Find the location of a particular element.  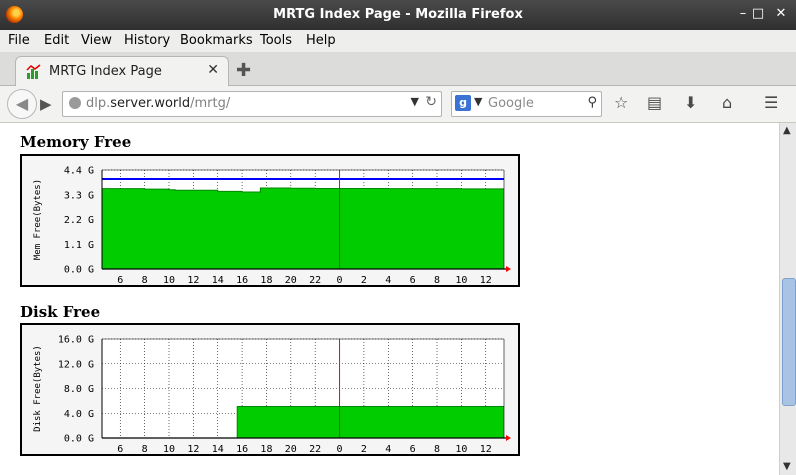

y-tick-label: 4.0 G is located at coordinates (79, 414).